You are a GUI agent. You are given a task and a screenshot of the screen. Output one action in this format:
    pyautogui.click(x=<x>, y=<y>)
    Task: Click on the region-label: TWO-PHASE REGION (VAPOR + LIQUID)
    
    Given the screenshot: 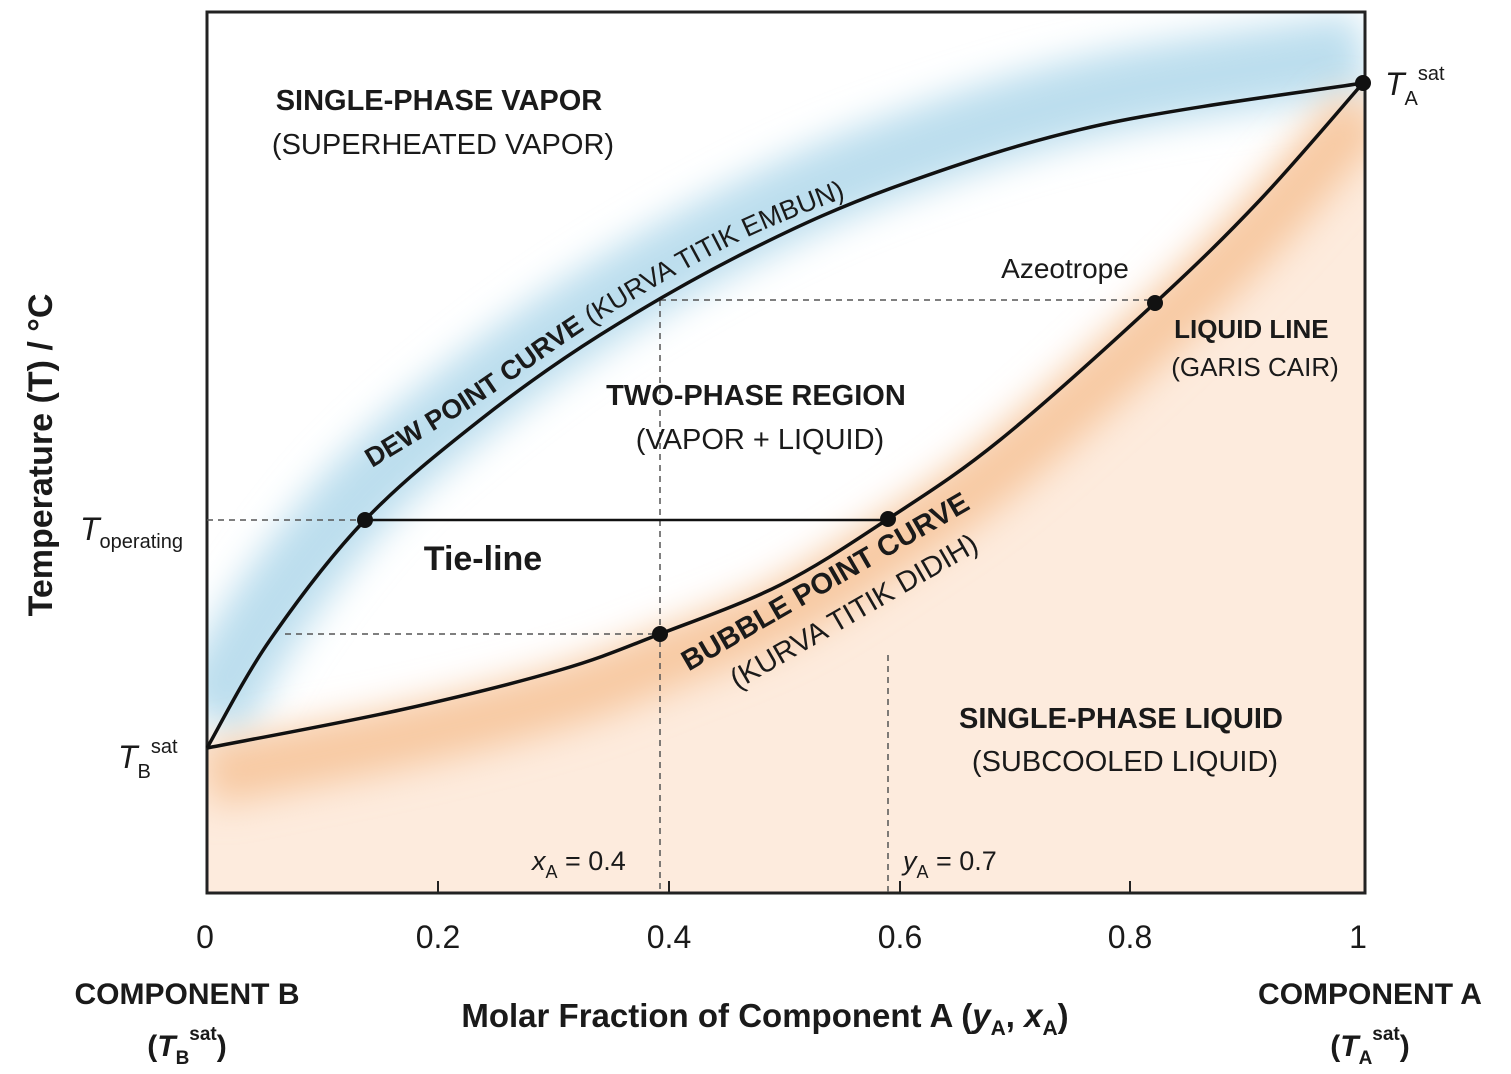 What is the action you would take?
    pyautogui.click(x=760, y=418)
    